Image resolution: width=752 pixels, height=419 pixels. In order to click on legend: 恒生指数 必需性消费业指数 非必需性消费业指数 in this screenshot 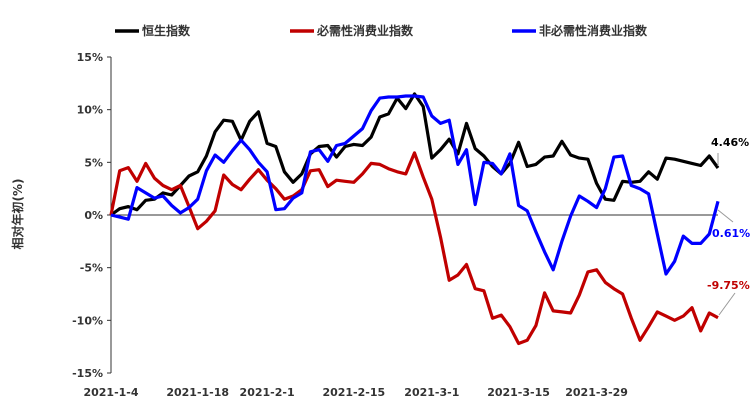, I will do `click(381, 30)`.